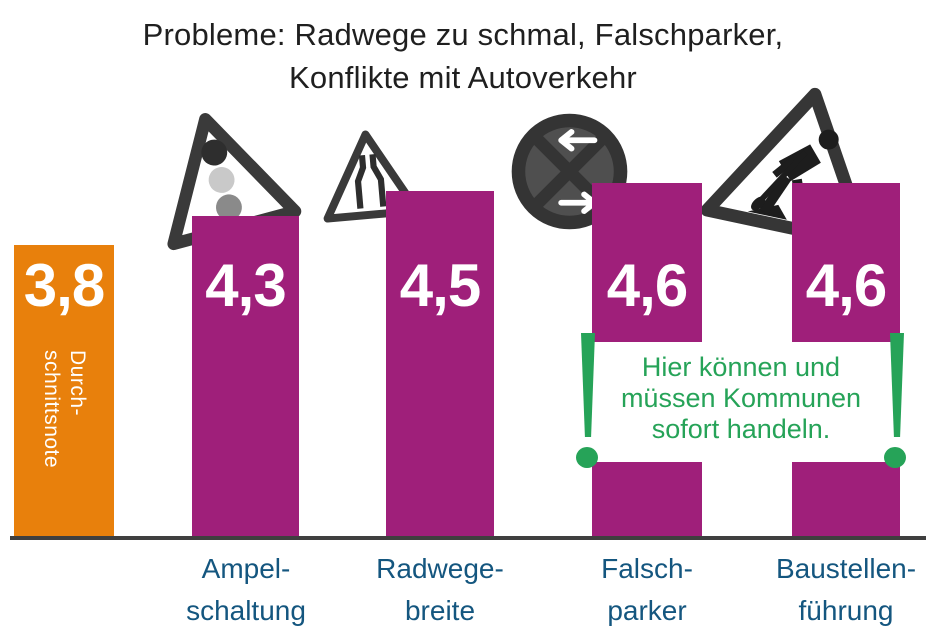 This screenshot has height=633, width=926. Describe the element at coordinates (741, 367) in the screenshot. I see `annotation-line1: Hier können und` at that location.